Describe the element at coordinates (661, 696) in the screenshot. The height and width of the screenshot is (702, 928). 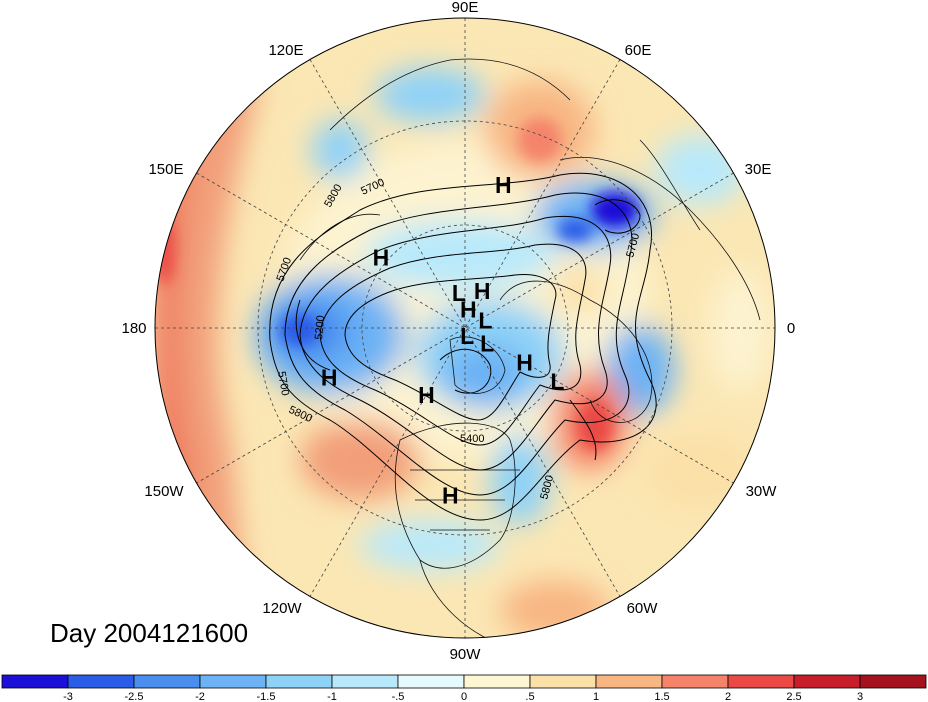
I see `colorbar-tick-label: 1.5` at that location.